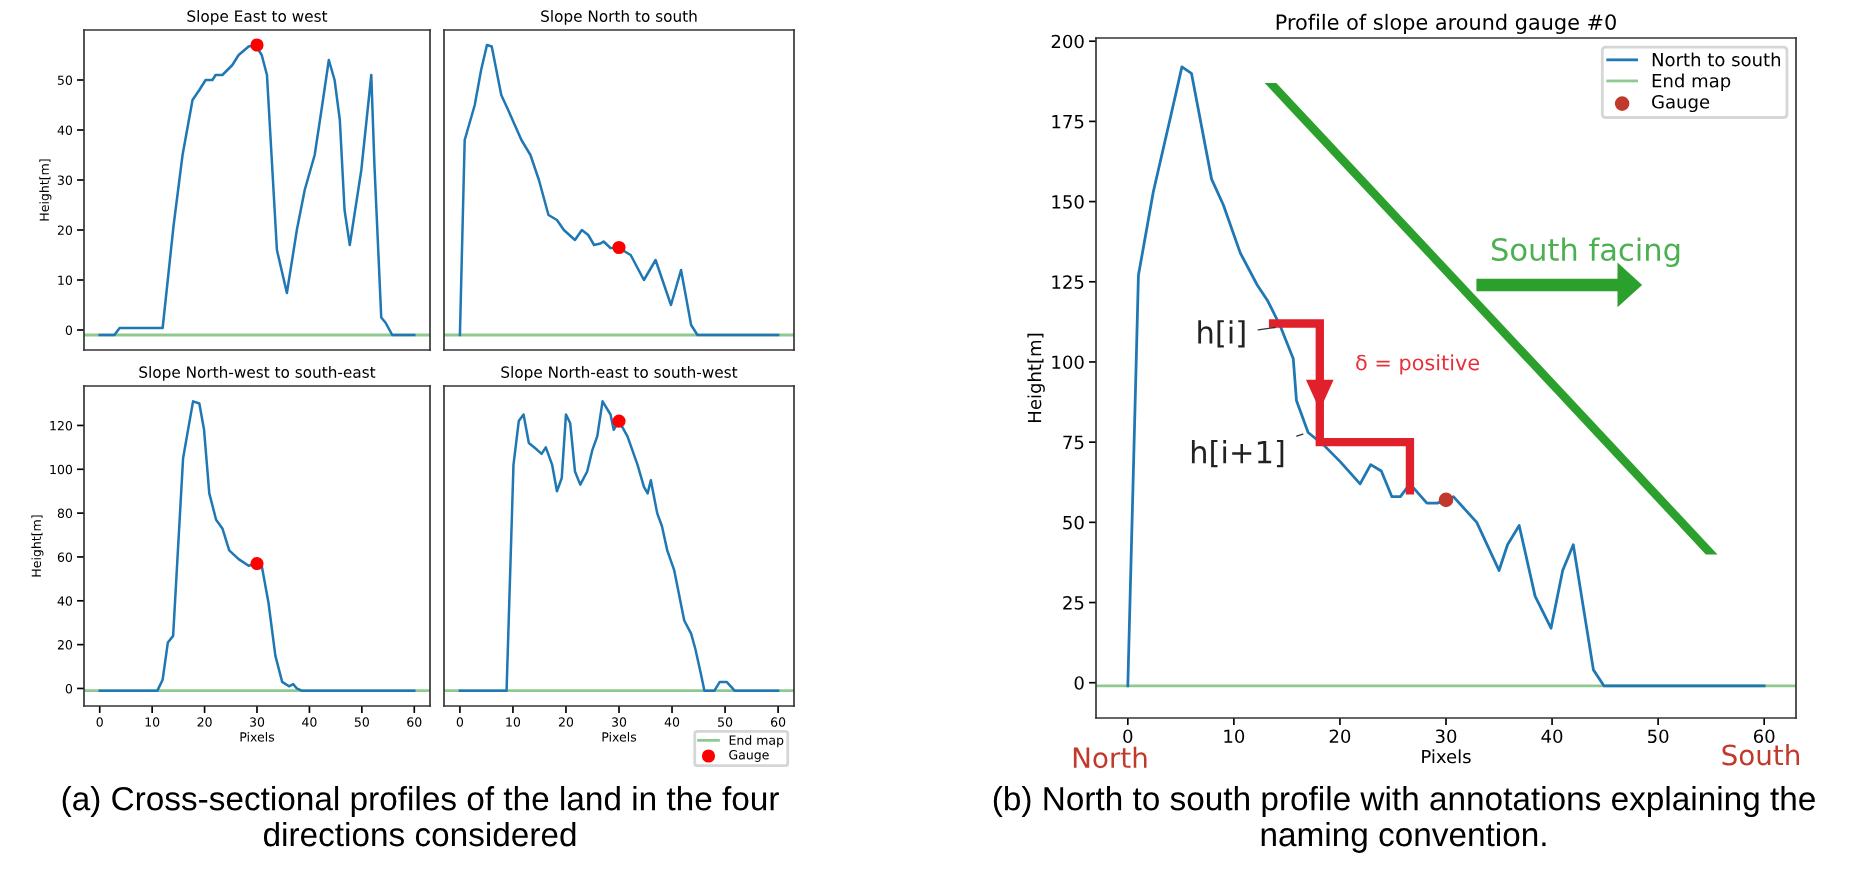 This screenshot has width=1876, height=890. Describe the element at coordinates (1446, 23) in the screenshot. I see `chart-title: Profile of slope around gauge #0` at that location.